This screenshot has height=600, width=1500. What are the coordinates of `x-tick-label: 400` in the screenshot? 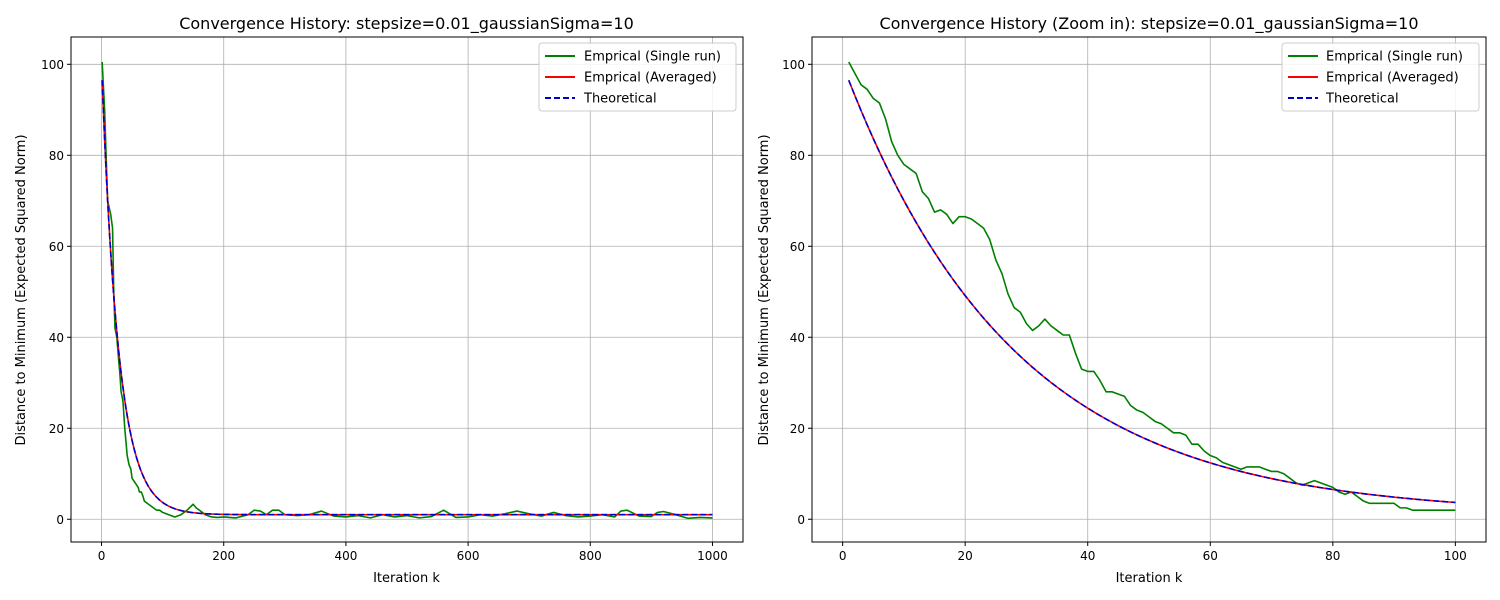 It's located at (345, 556).